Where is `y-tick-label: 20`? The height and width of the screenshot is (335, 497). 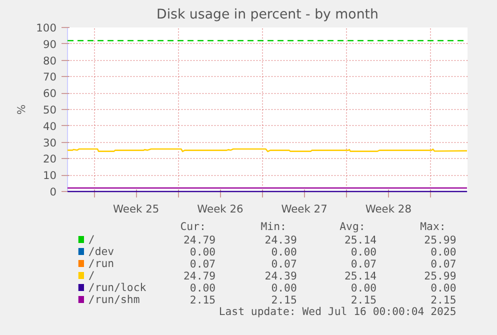 y-tick-label: 20 is located at coordinates (49, 159).